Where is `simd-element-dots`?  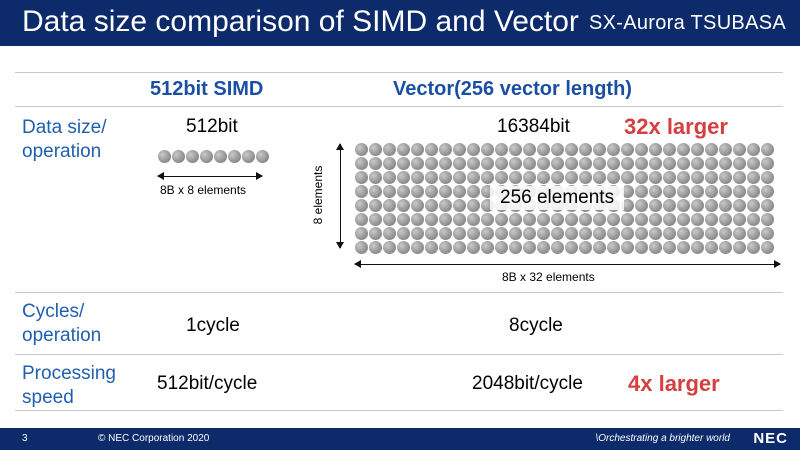 simd-element-dots is located at coordinates (213, 156).